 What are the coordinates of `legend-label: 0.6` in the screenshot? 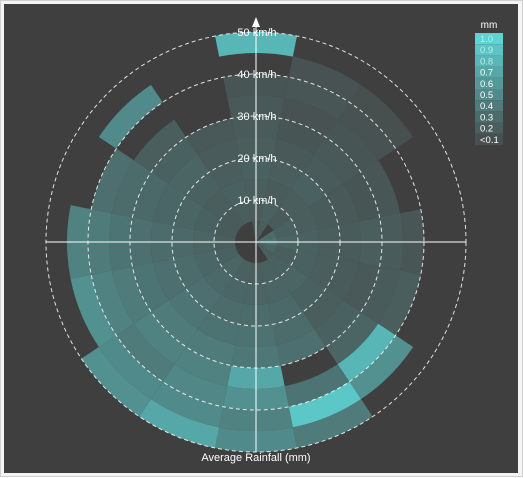 It's located at (486, 84).